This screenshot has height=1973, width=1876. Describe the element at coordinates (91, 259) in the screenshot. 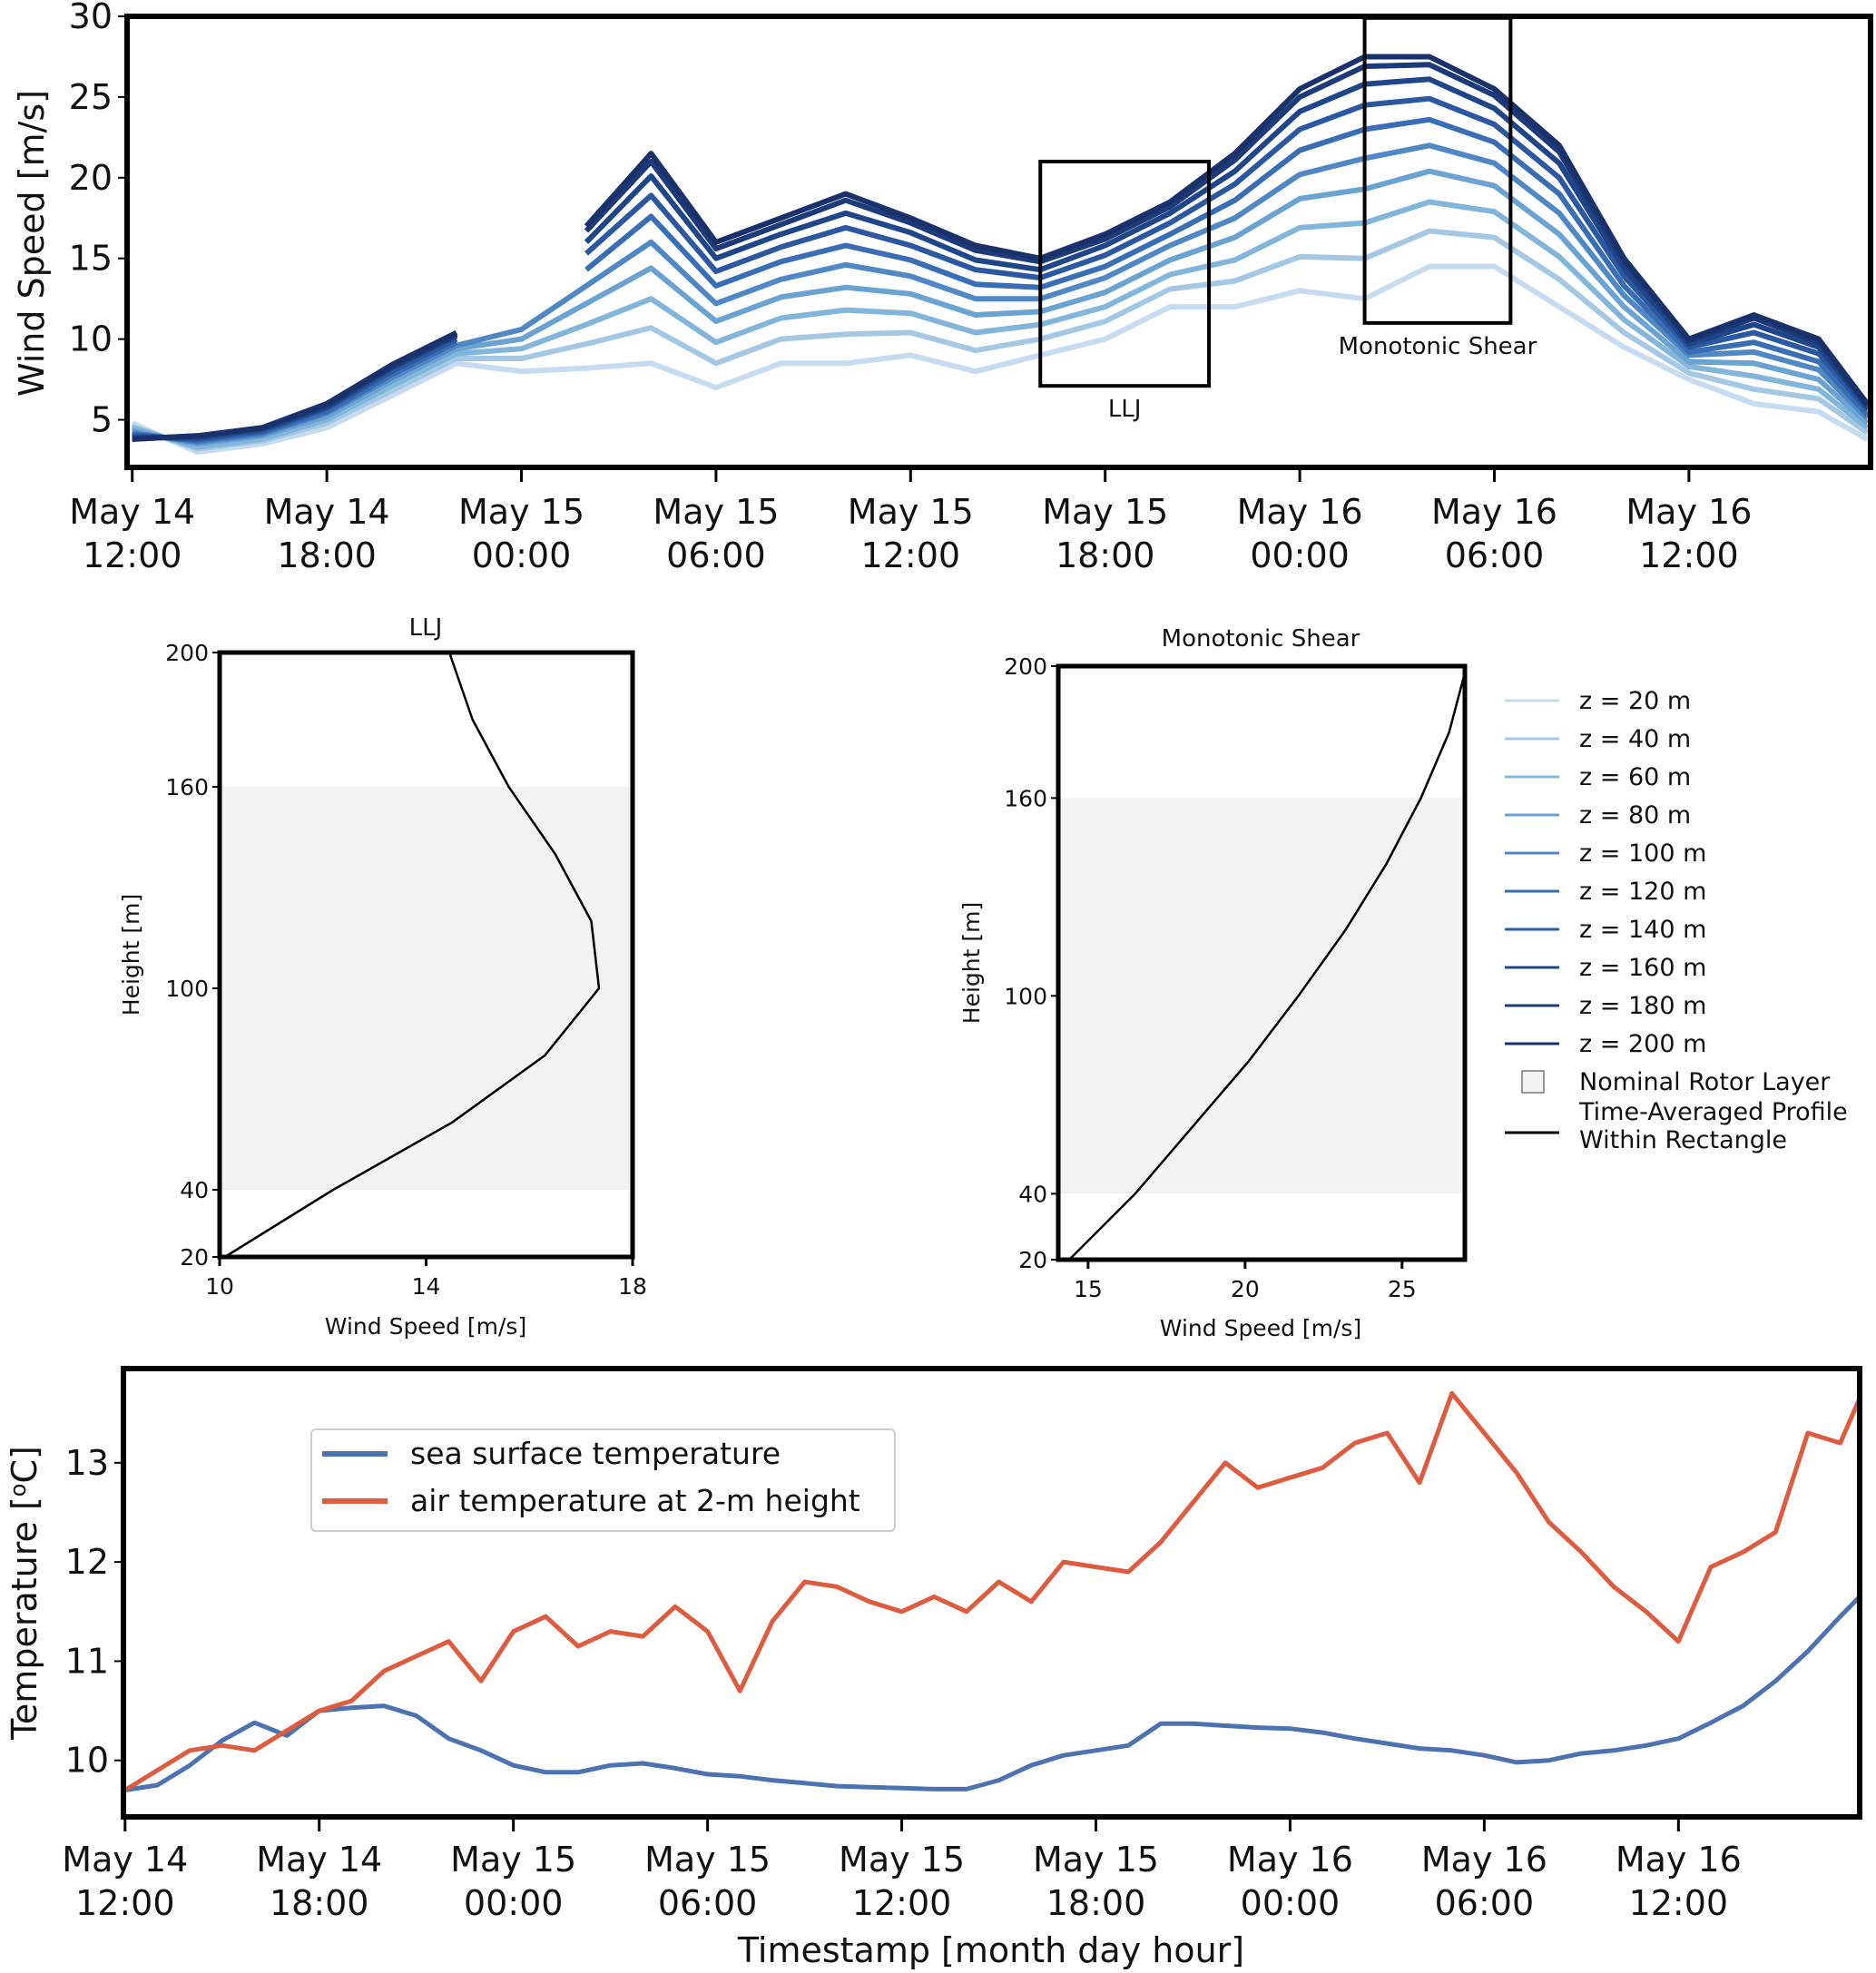

I see `y-tick-label: 15` at that location.